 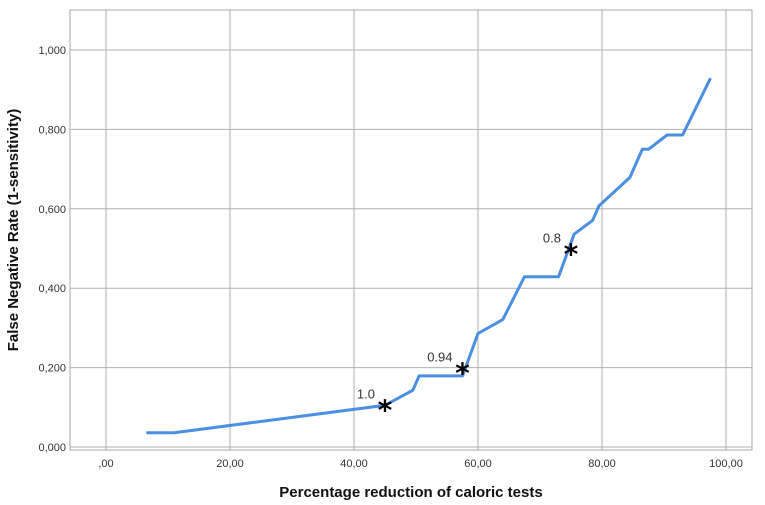 I want to click on y-tick-label: 0,600, so click(x=52, y=210).